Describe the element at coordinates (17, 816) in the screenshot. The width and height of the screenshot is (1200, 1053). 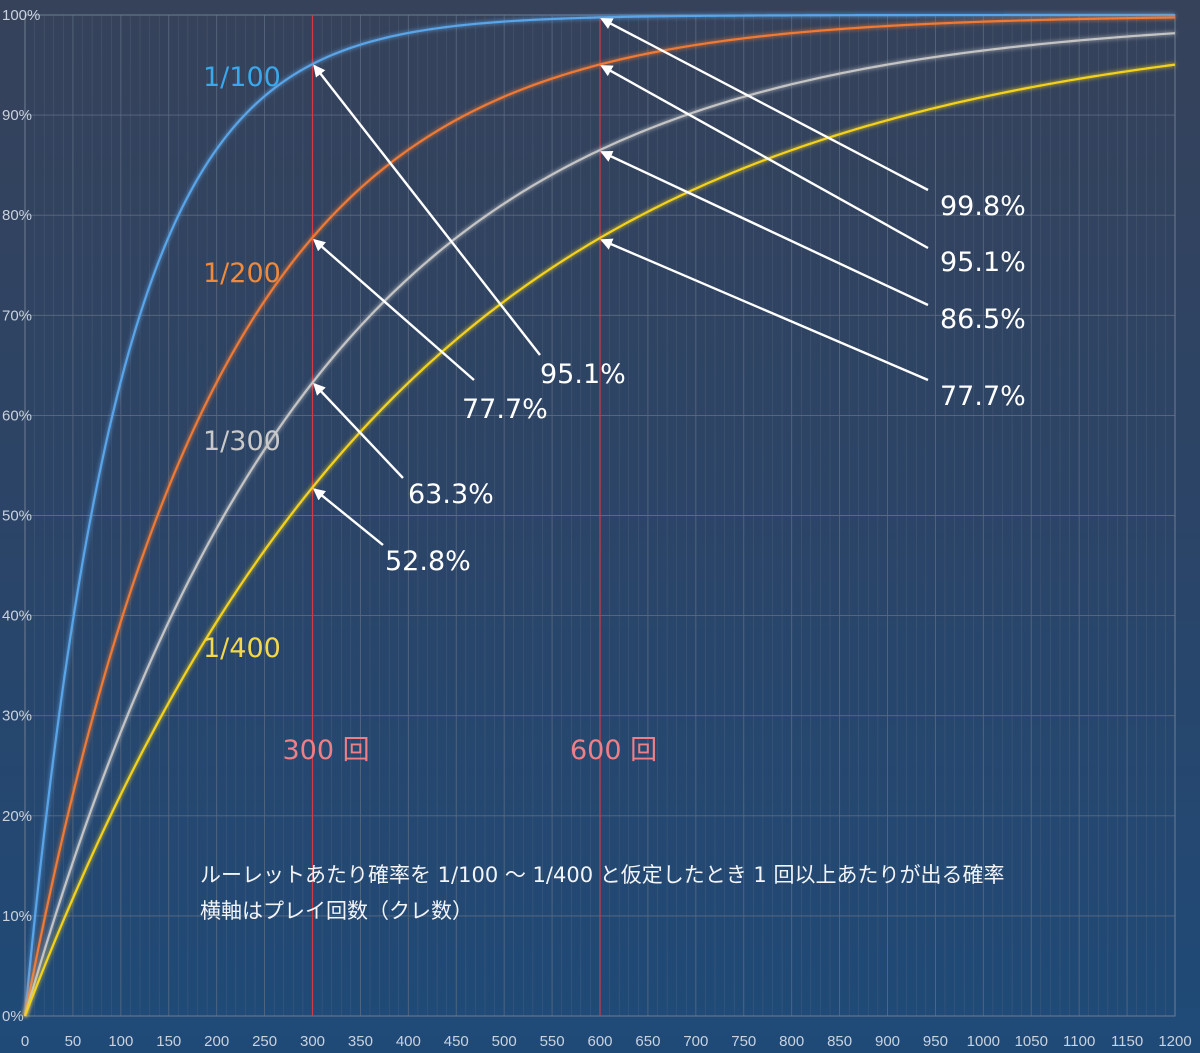
I see `y-tick-label: 20%` at that location.